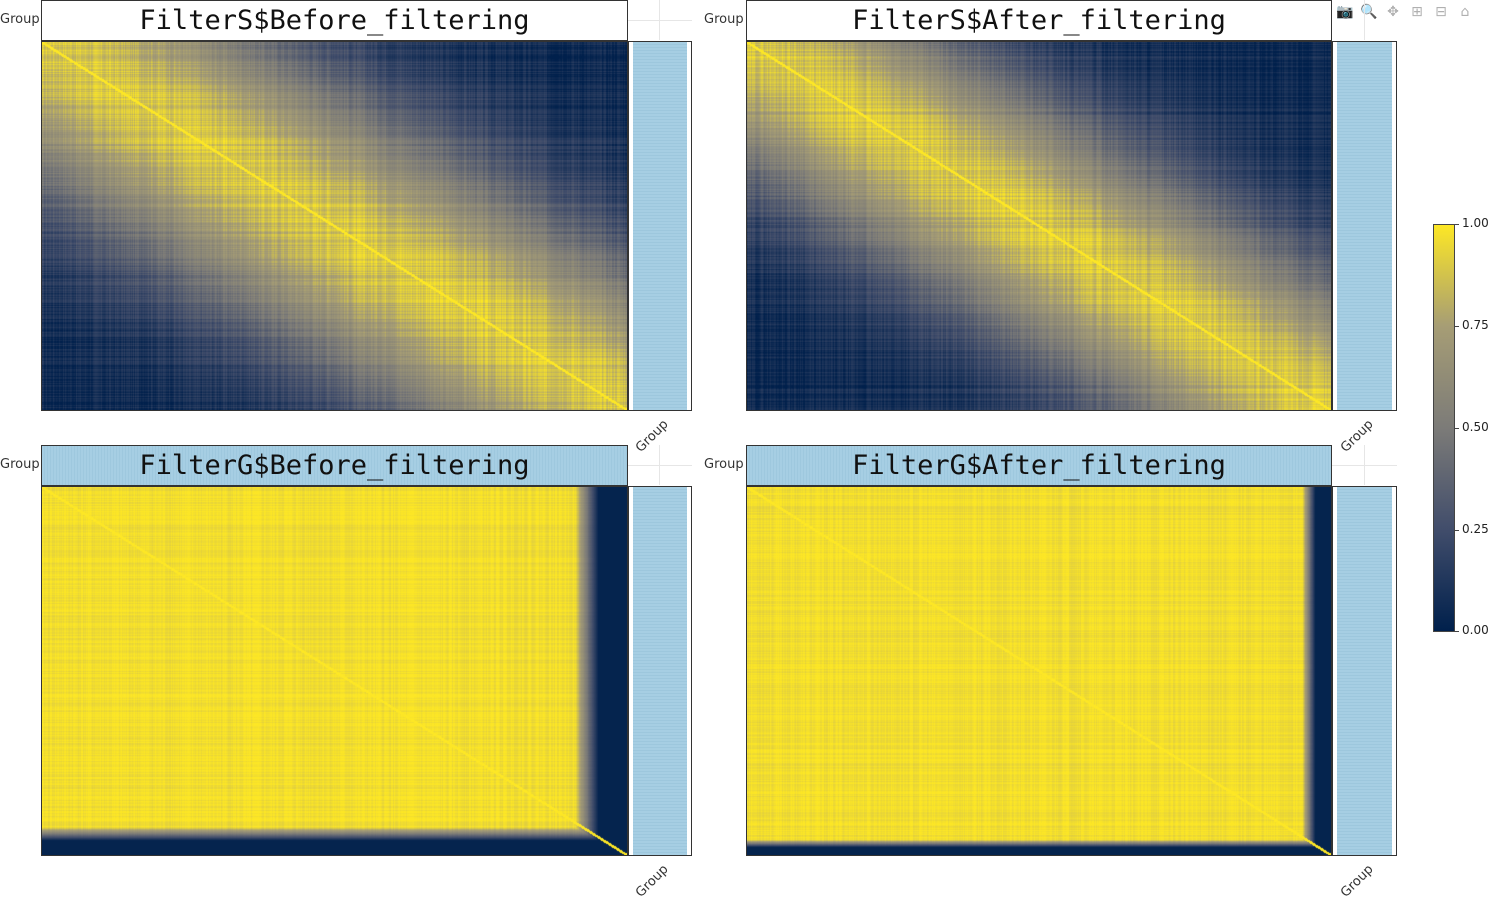  I want to click on zoom-in-icon: ⊞, so click(1417, 12).